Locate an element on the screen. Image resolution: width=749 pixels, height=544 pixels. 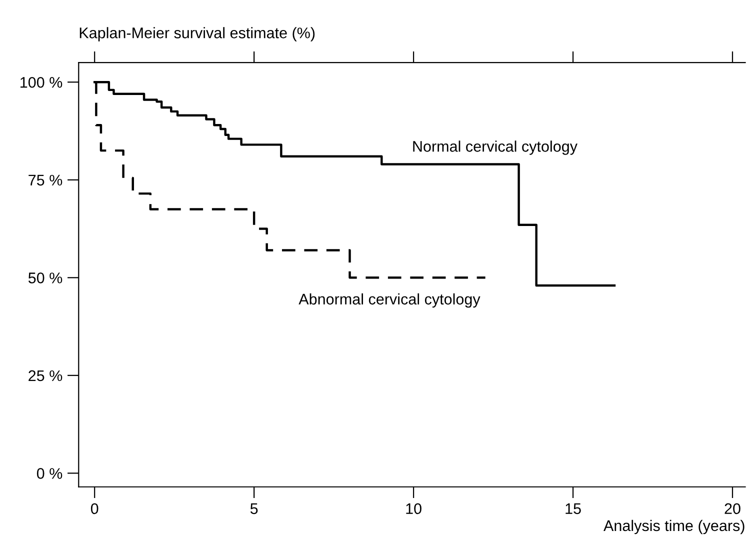
y-tick-label: 25 % is located at coordinates (45, 376).